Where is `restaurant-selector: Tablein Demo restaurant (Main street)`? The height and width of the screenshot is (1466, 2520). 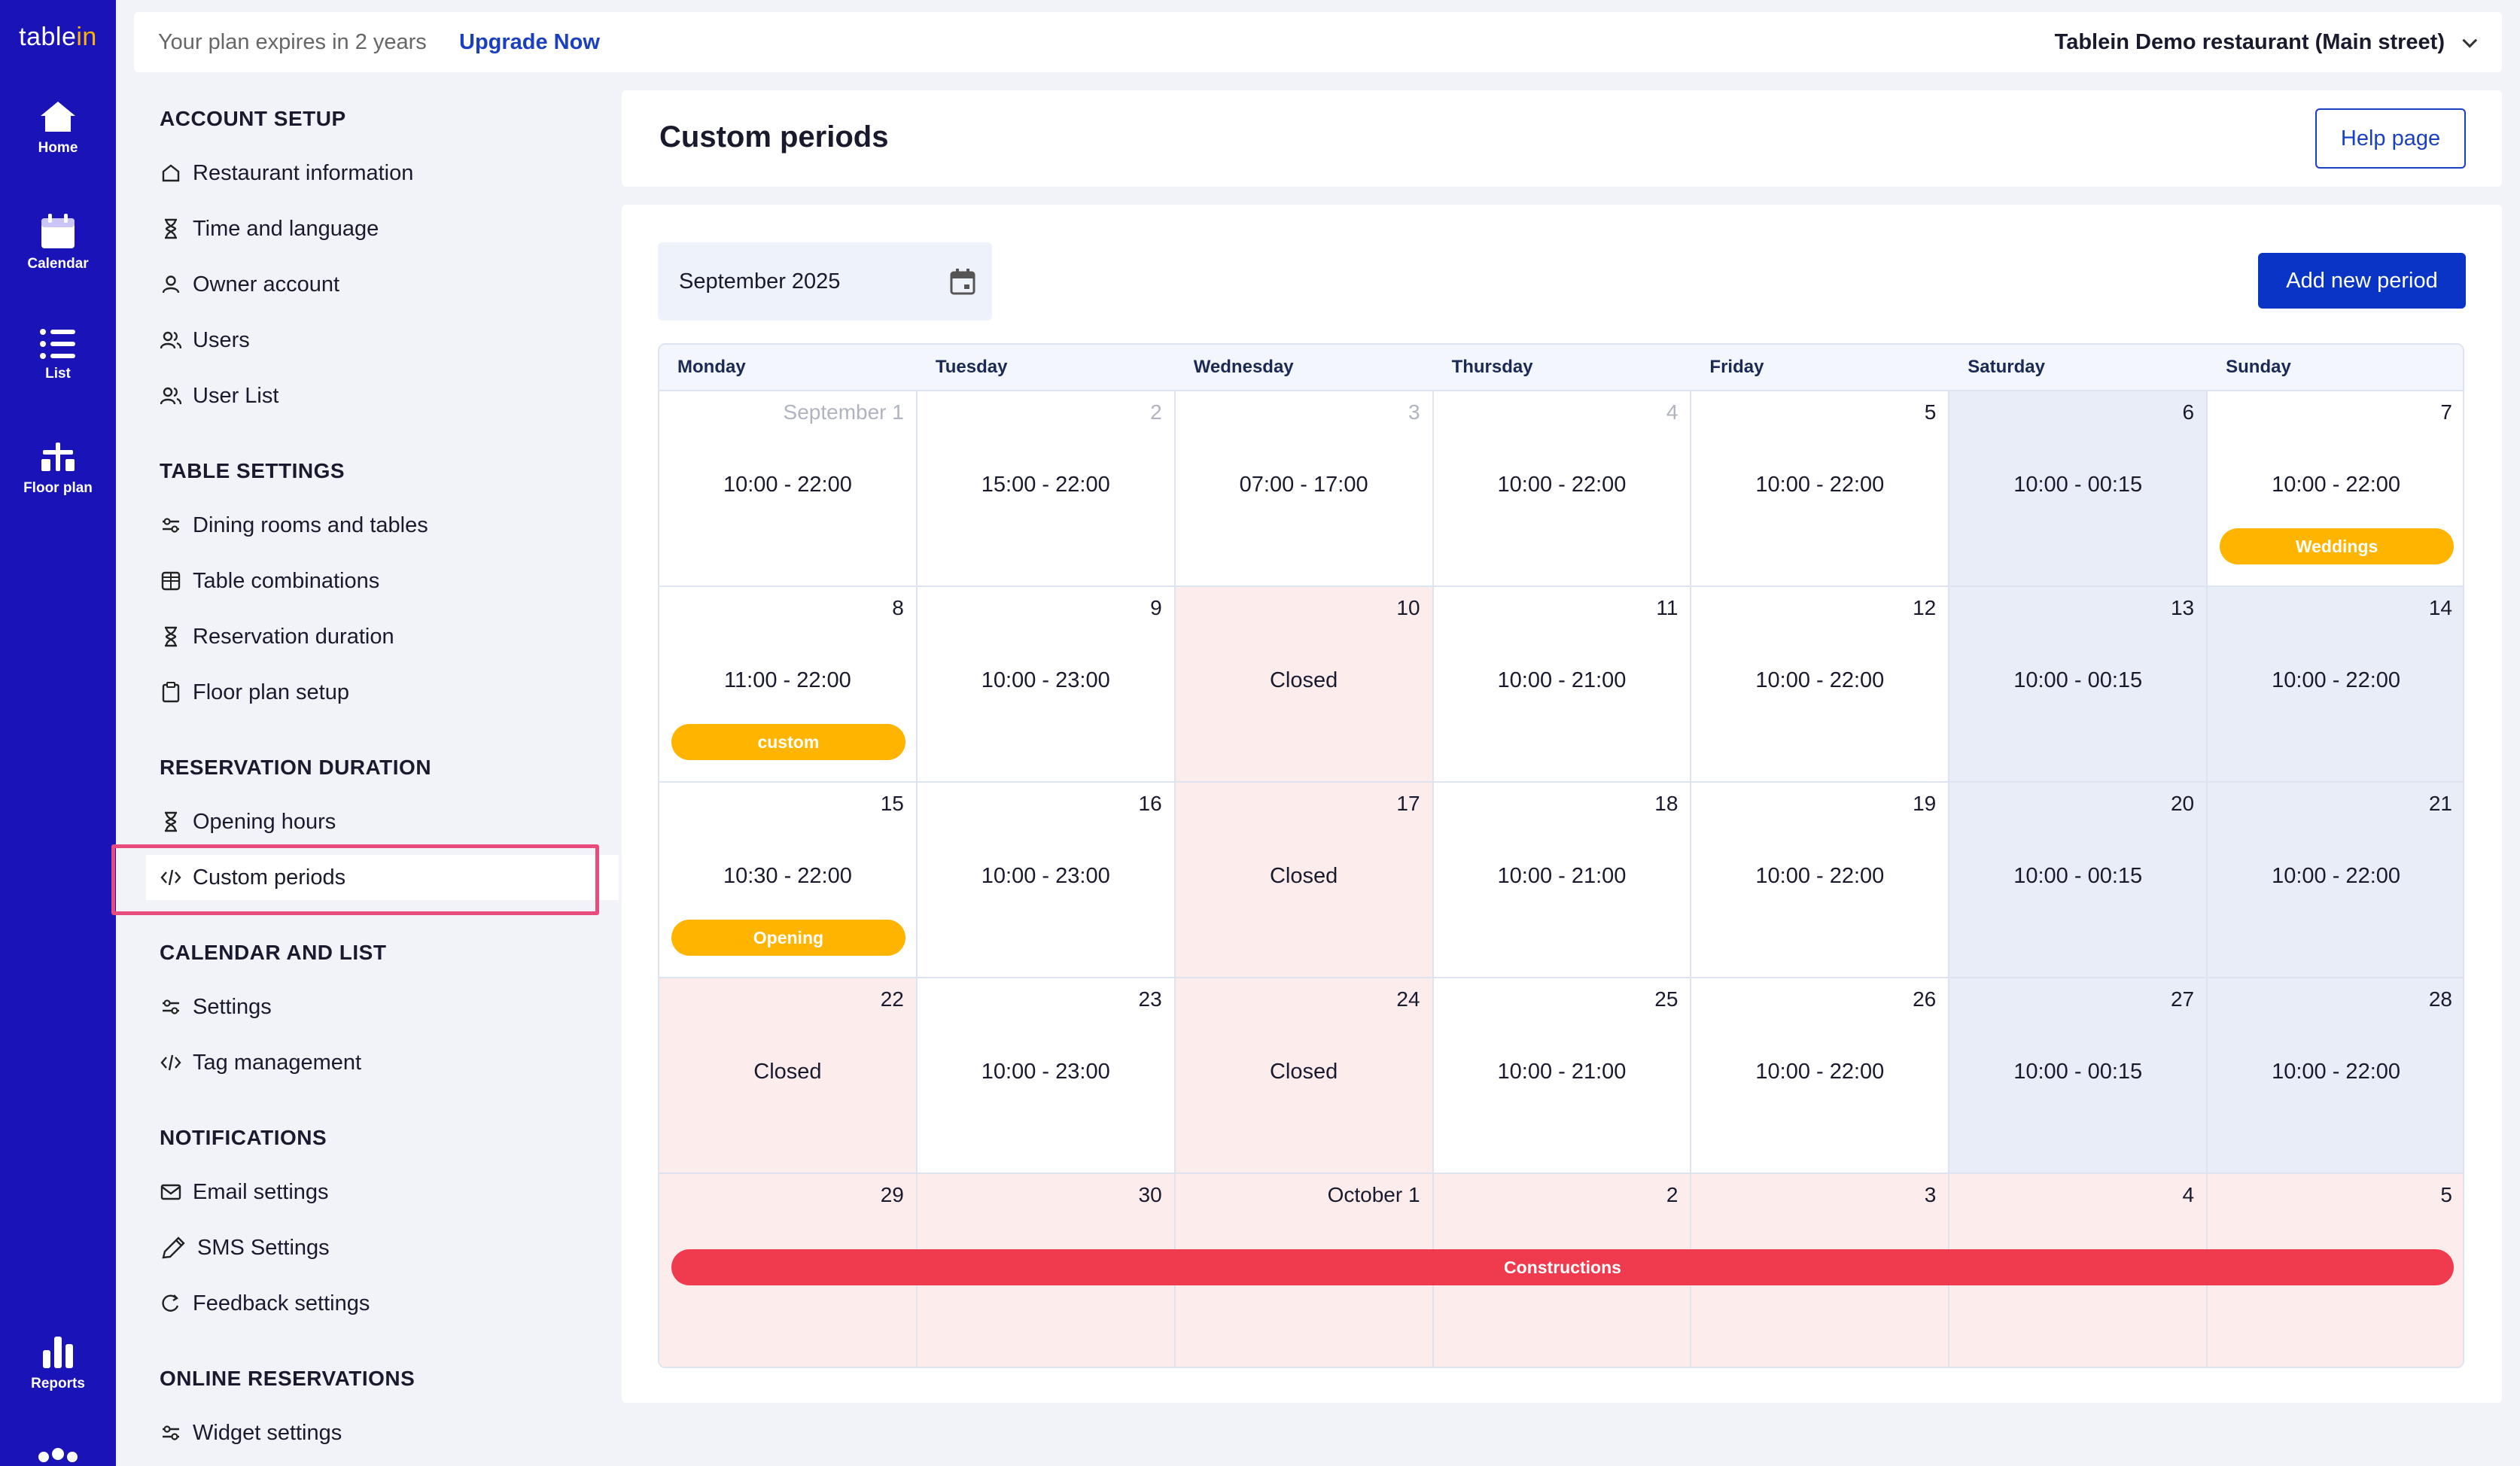
restaurant-selector: Tablein Demo restaurant (Main street) is located at coordinates (2266, 42).